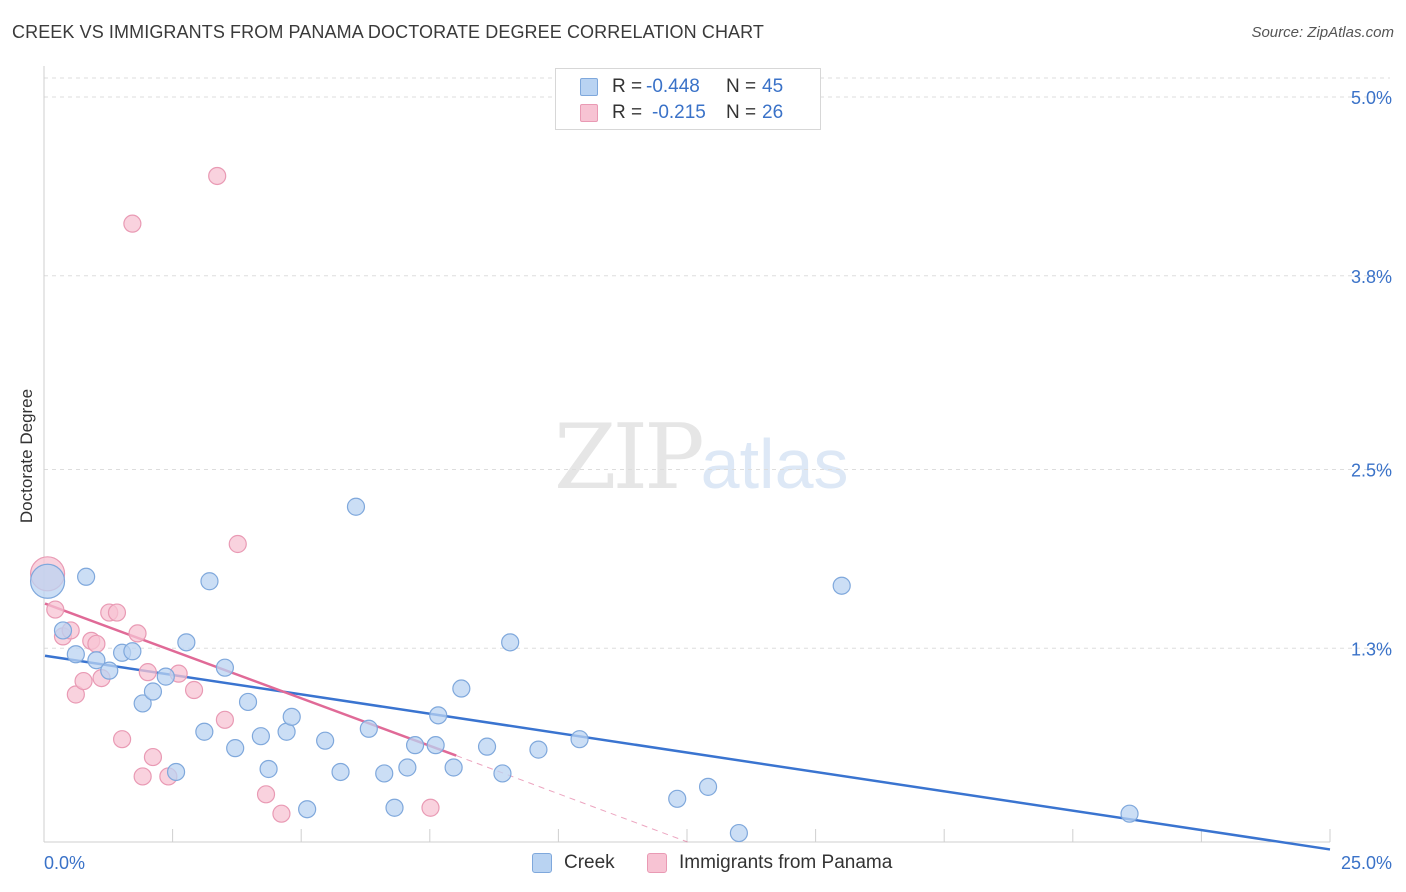 Image resolution: width=1406 pixels, height=892 pixels. Describe the element at coordinates (589, 87) in the screenshot. I see `creek-swatch` at that location.